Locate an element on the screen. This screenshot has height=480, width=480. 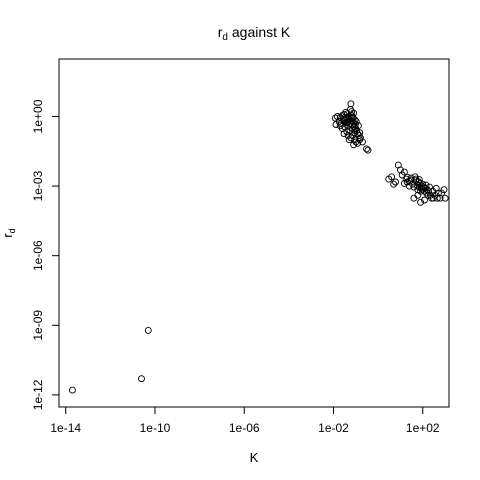
y-tick-label: 1e+00 is located at coordinates (38, 116).